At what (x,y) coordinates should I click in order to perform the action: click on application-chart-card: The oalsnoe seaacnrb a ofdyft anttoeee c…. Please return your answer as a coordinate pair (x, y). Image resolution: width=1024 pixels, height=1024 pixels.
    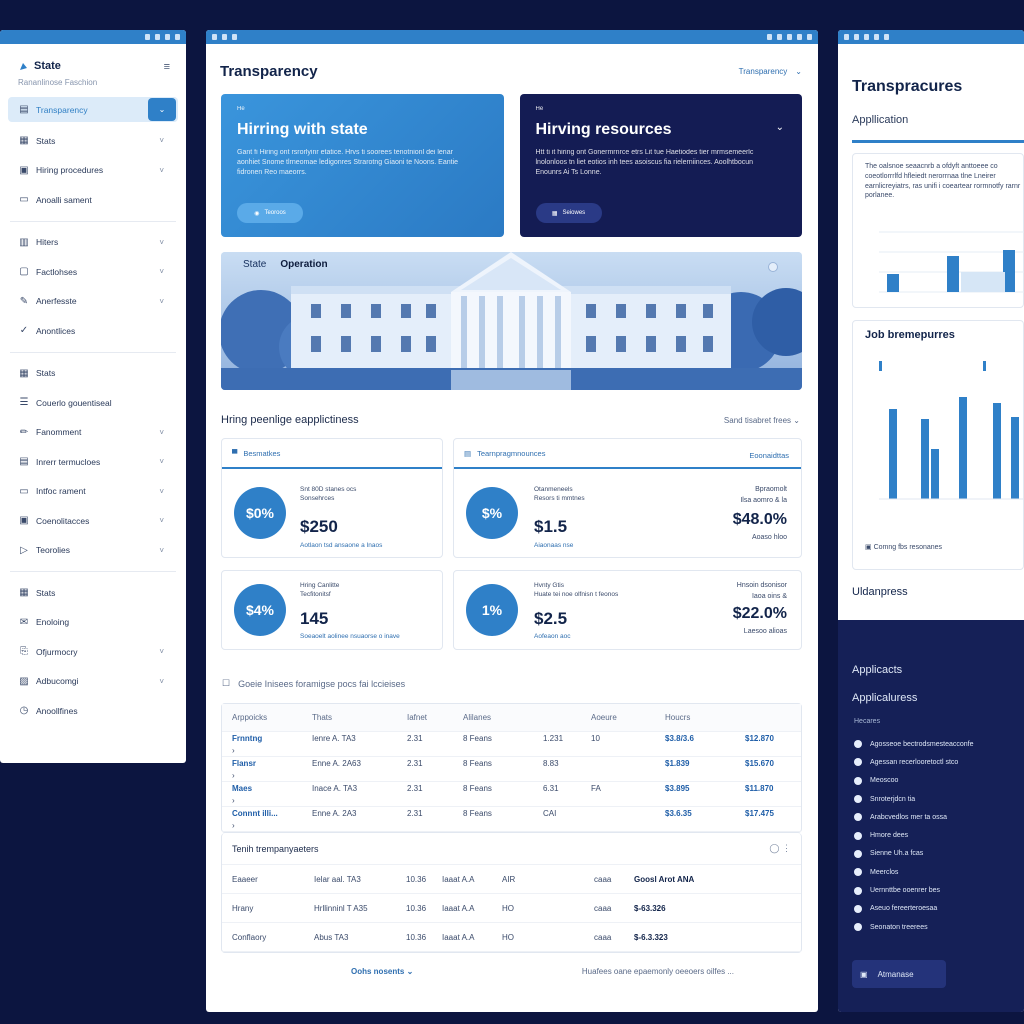
    Looking at the image, I should click on (938, 230).